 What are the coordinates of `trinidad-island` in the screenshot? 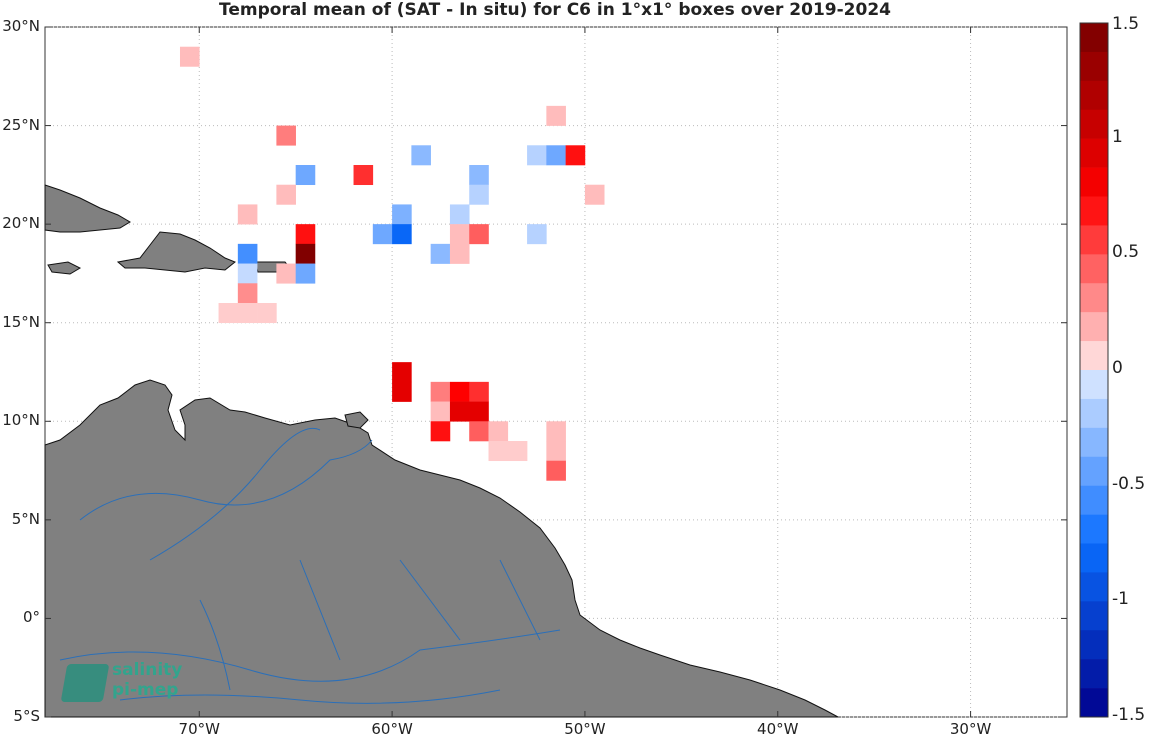 It's located at (356, 420).